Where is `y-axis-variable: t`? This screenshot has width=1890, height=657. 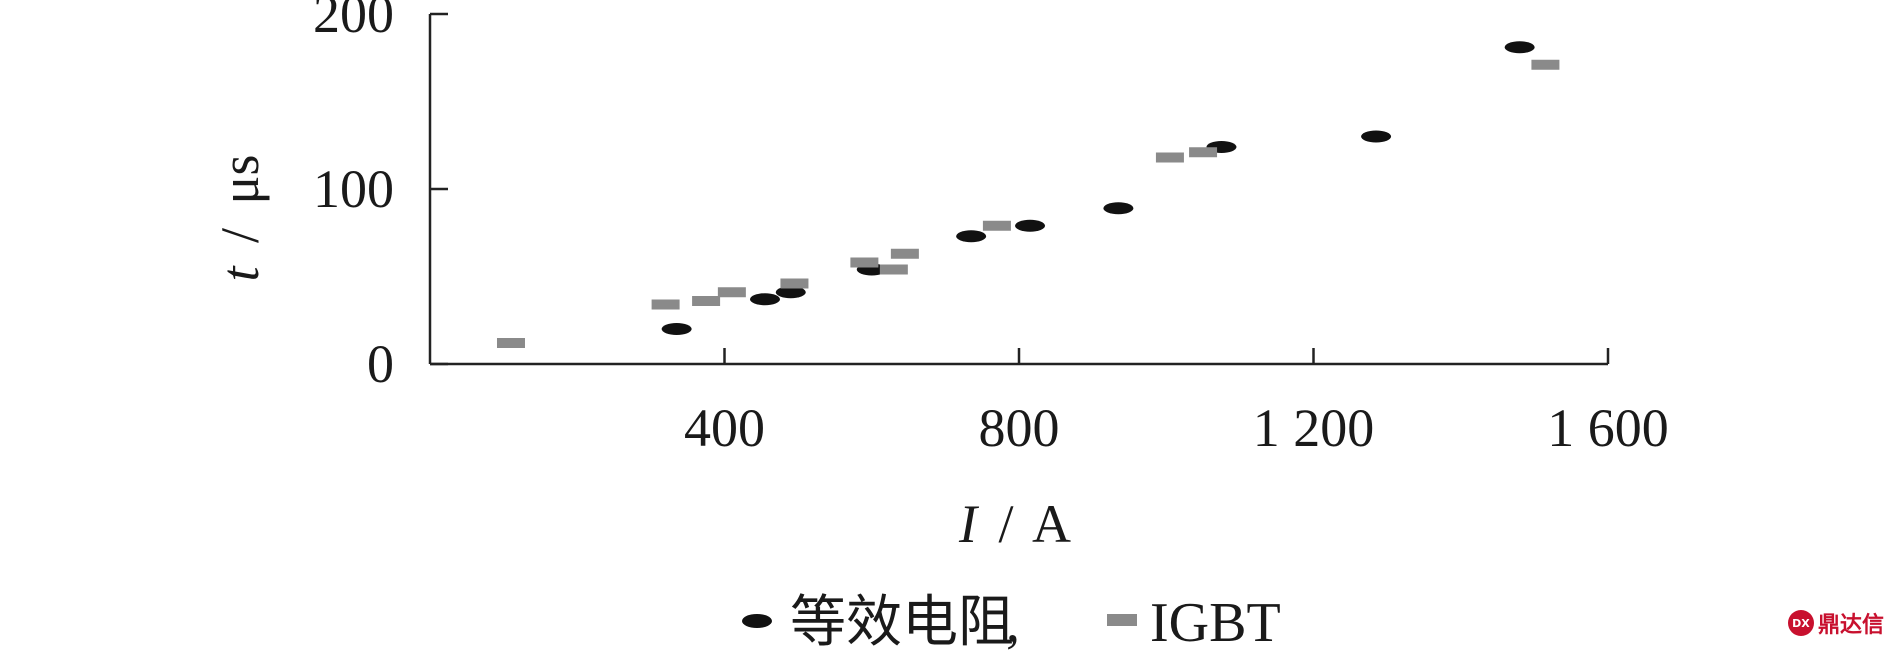
y-axis-variable: t is located at coordinates (240, 273).